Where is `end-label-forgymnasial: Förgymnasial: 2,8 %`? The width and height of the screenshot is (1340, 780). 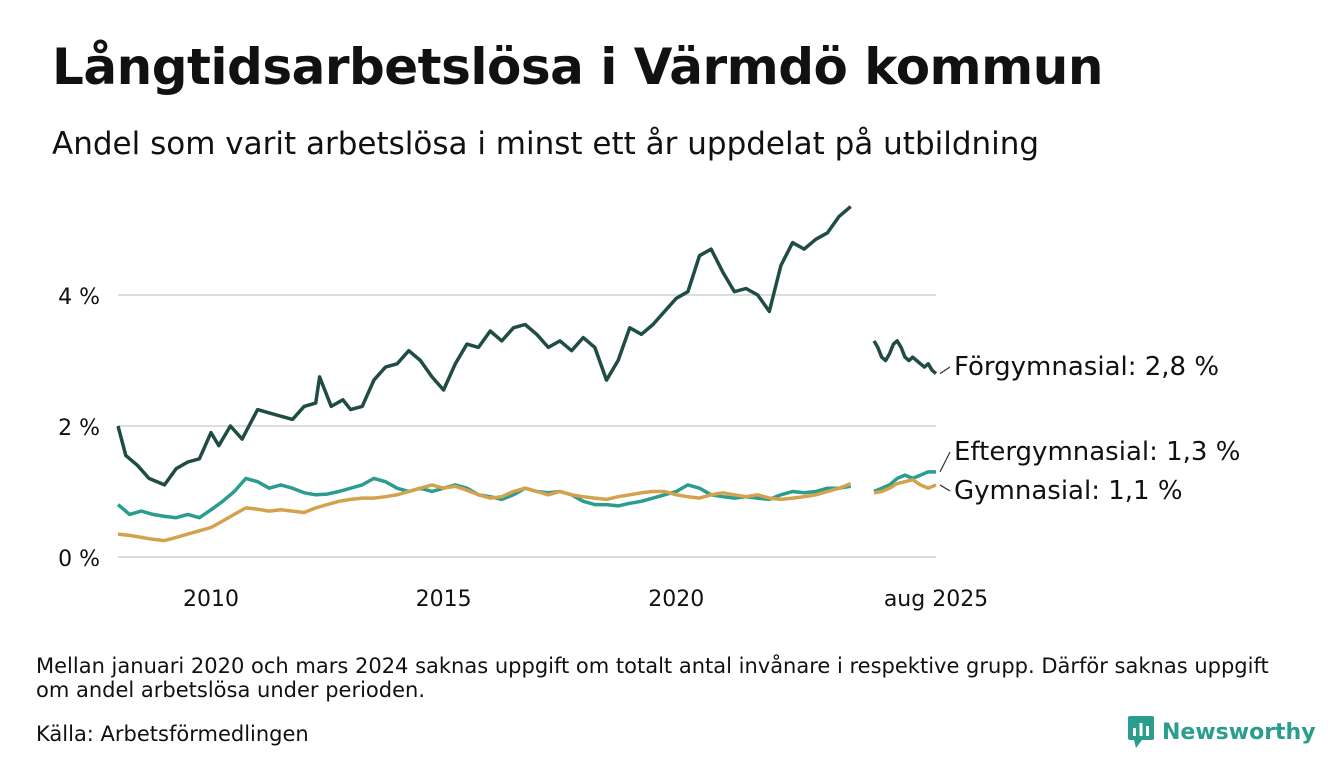
end-label-forgymnasial: Förgymnasial: 2,8 % is located at coordinates (1086, 367).